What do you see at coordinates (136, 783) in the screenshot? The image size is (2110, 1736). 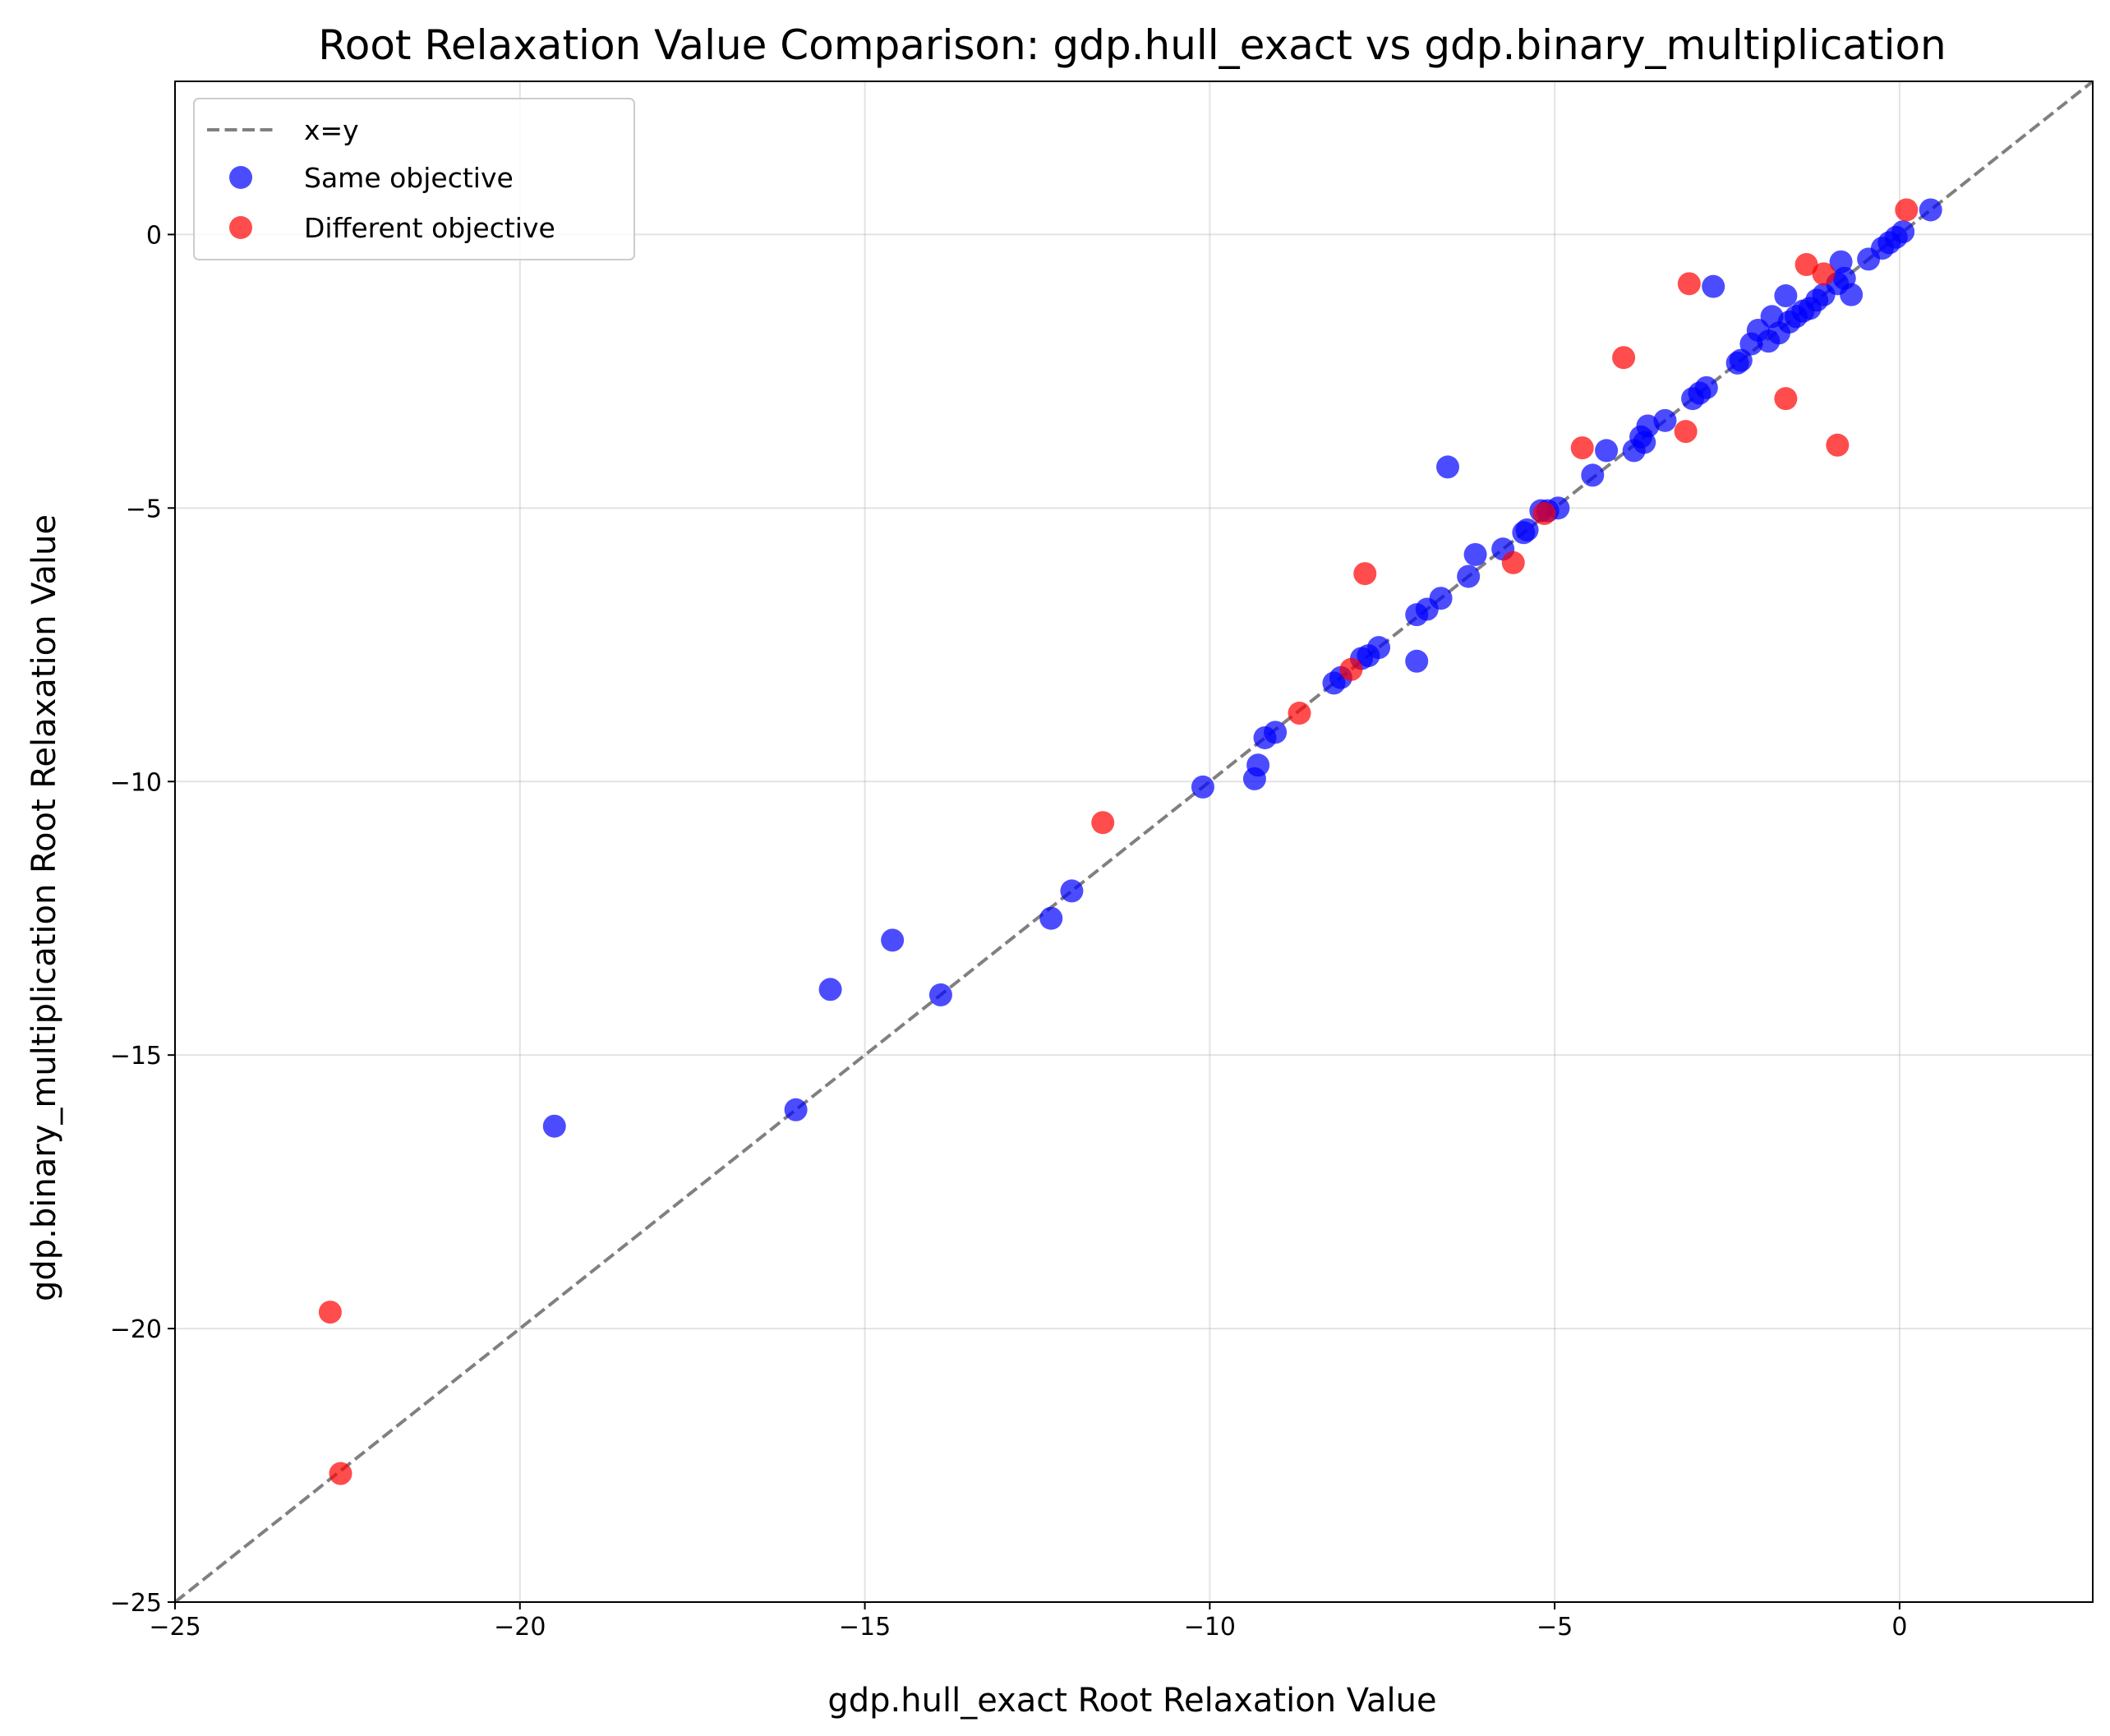 I see `y-tick-label: −10` at bounding box center [136, 783].